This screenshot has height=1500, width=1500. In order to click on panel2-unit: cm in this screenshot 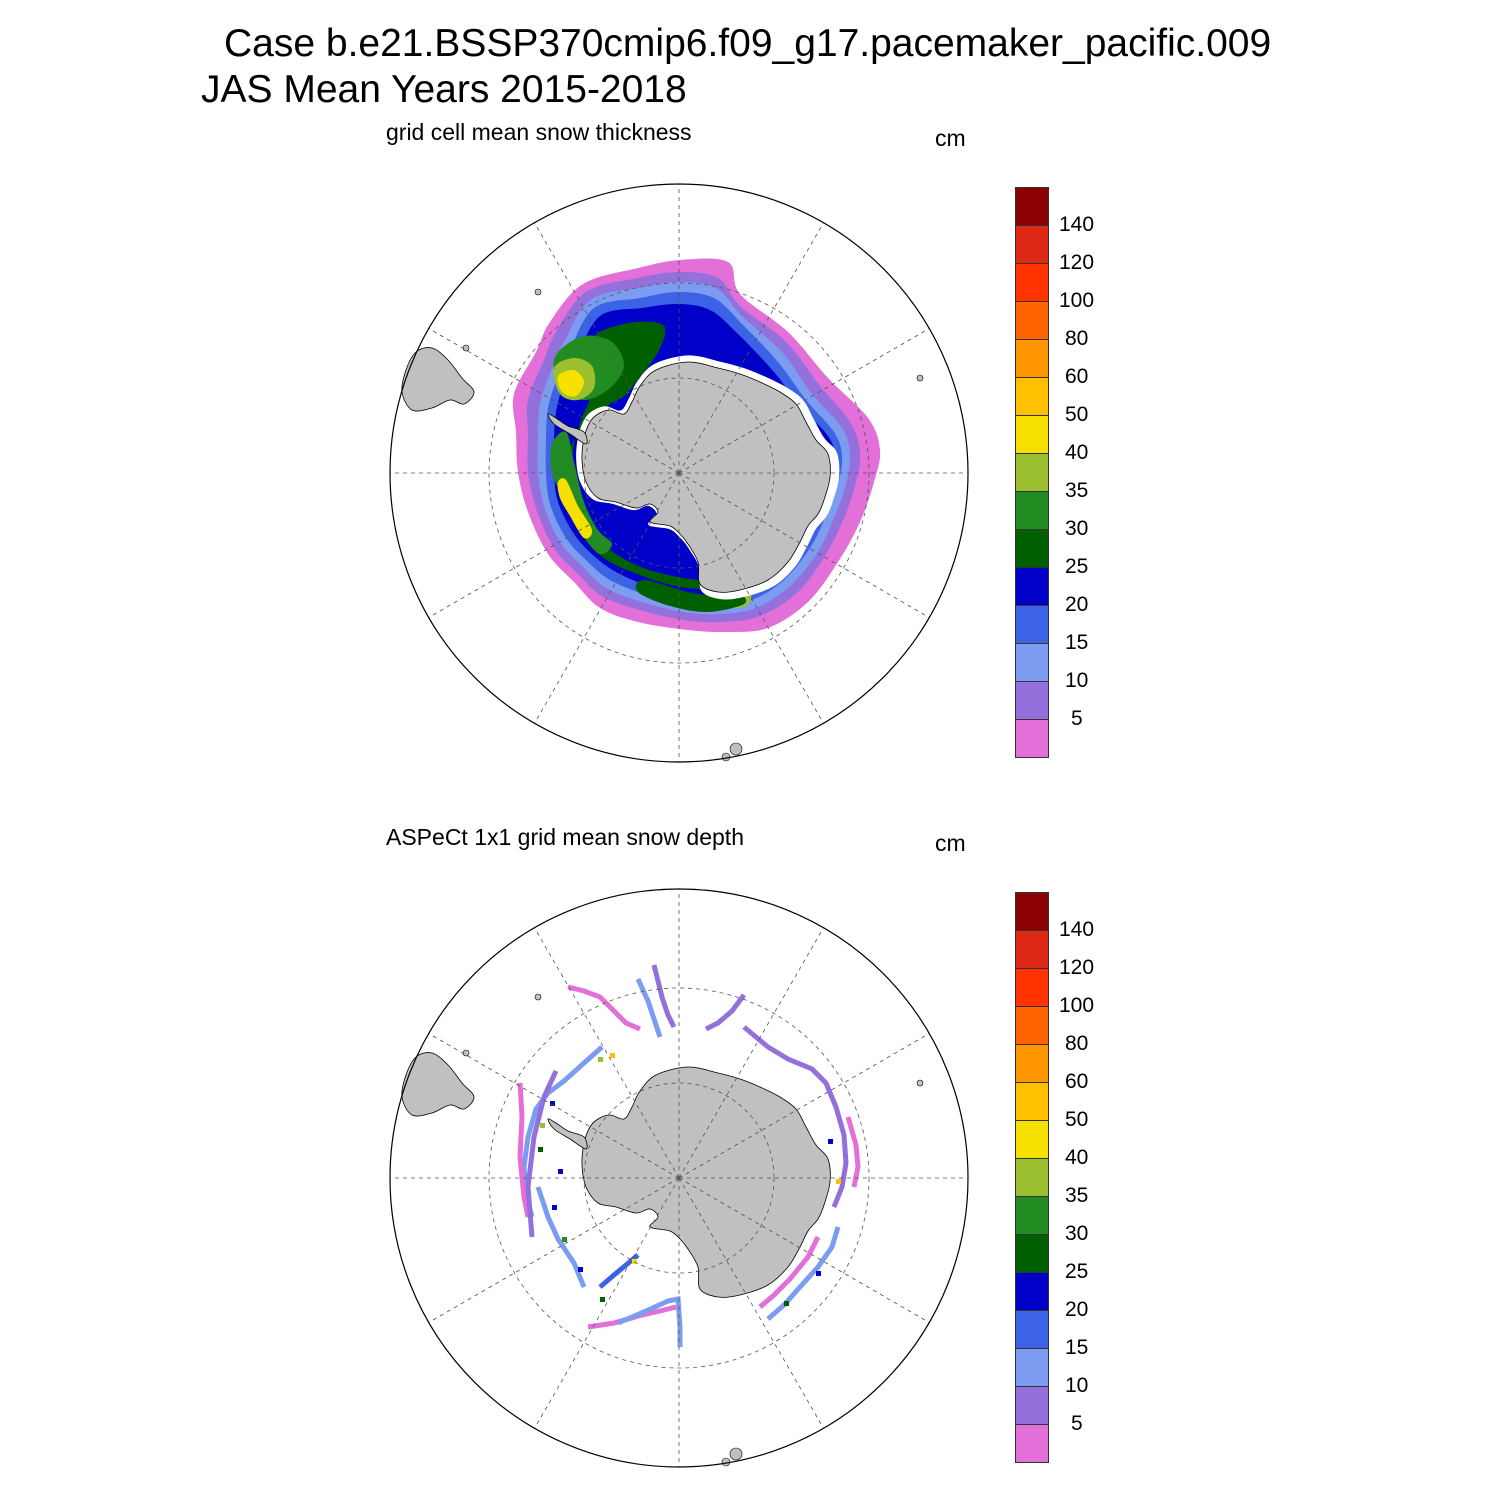, I will do `click(950, 843)`.